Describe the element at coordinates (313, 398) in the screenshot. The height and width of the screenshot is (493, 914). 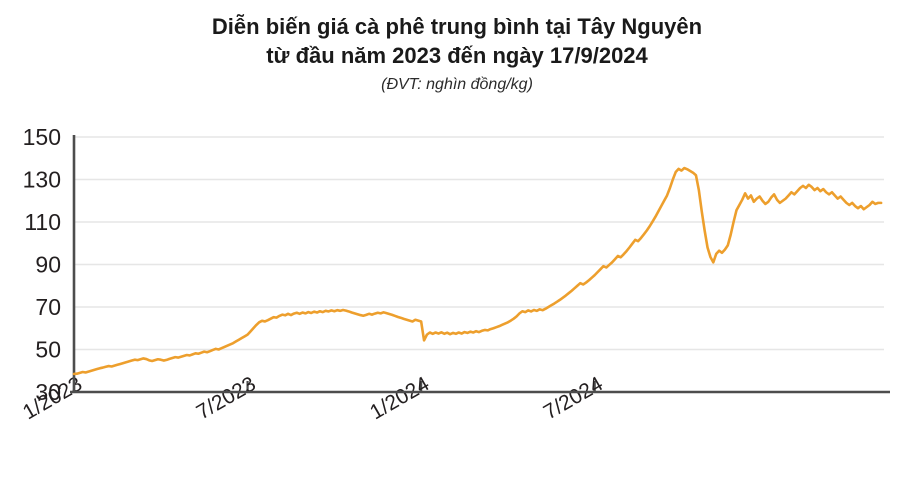
I see `x-axis-tick-labels: 1/2023 7/2023 1/2024 7/2024` at that location.